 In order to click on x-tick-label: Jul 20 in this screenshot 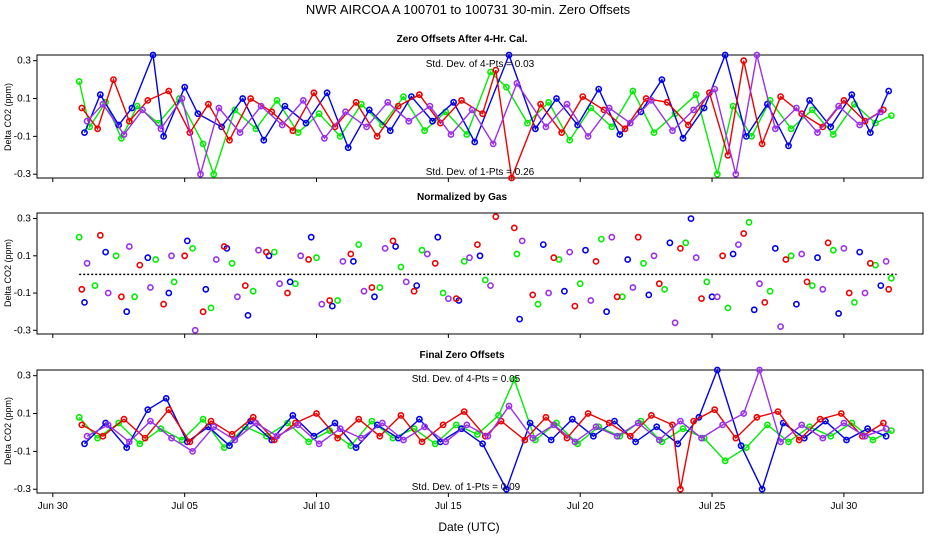, I will do `click(580, 506)`.